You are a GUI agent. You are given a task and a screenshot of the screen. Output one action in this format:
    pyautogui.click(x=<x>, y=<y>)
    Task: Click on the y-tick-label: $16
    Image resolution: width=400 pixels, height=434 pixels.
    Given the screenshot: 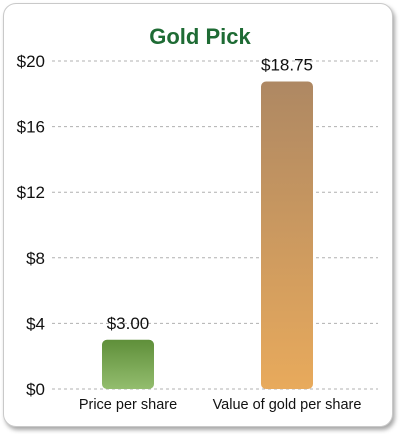 What is the action you would take?
    pyautogui.click(x=31, y=127)
    